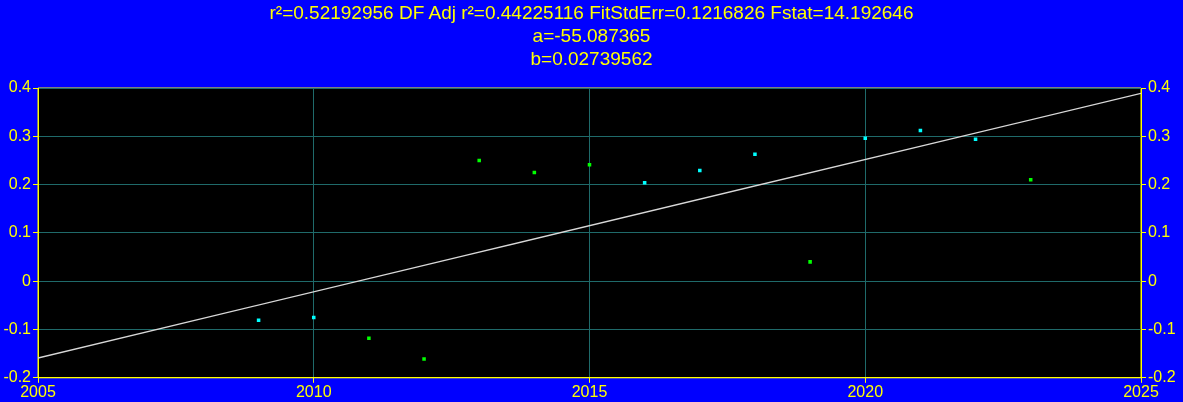 This screenshot has width=1183, height=402. I want to click on y2-tick-label: 0.1, so click(1159, 232).